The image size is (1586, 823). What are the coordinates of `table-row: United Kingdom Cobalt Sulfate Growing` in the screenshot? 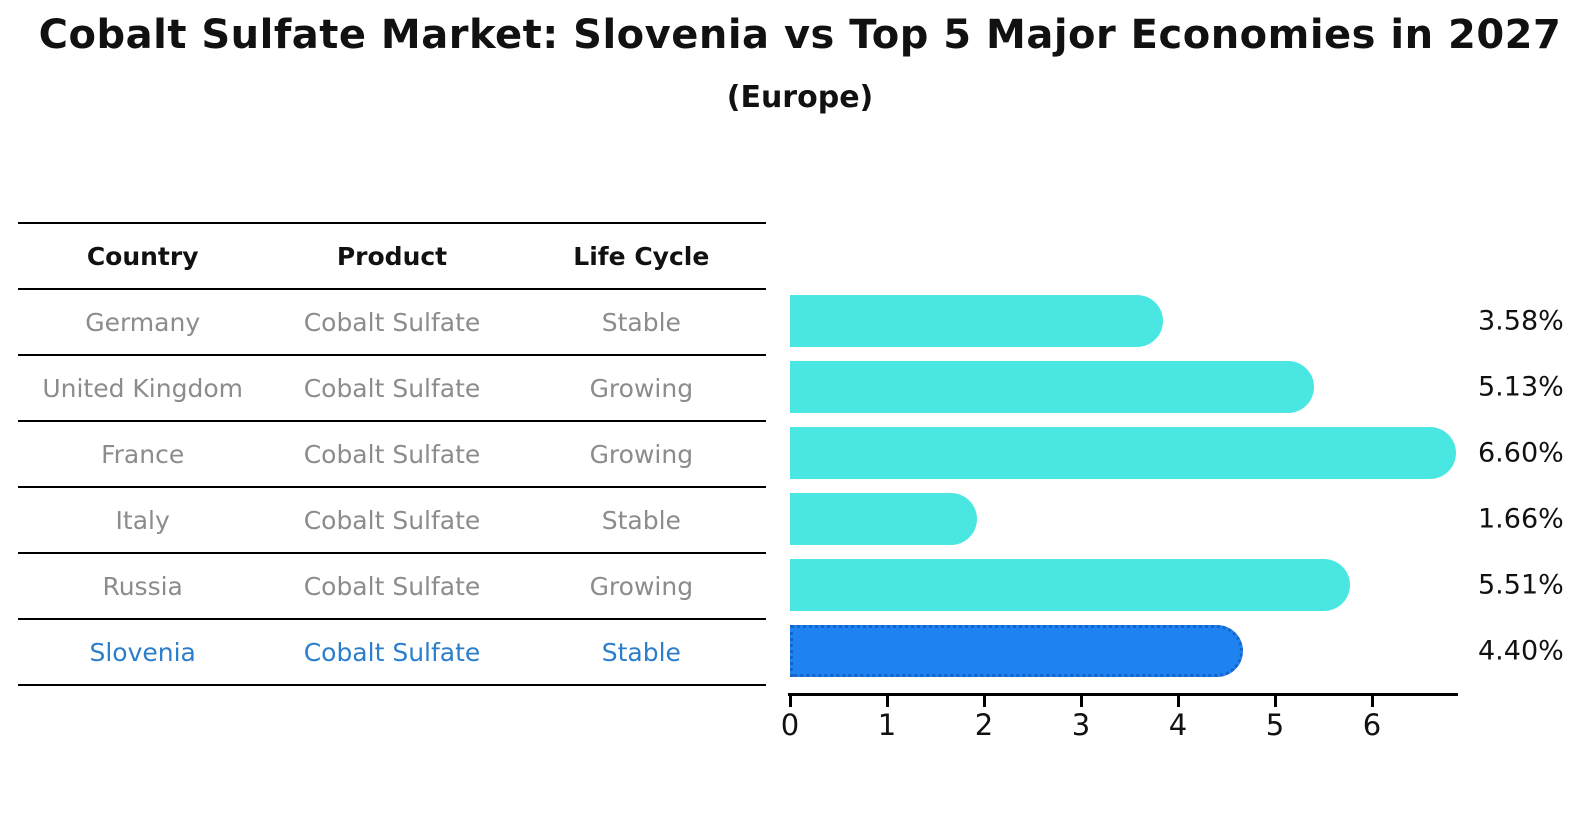 It's located at (392, 387).